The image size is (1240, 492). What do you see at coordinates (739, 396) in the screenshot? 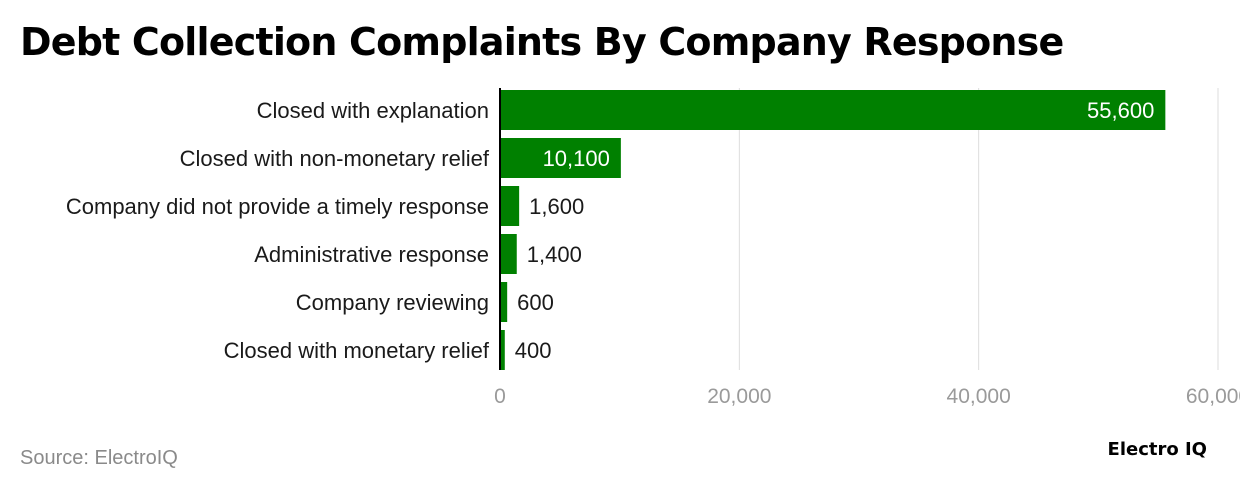
I see `x-tick-label: 20,000` at bounding box center [739, 396].